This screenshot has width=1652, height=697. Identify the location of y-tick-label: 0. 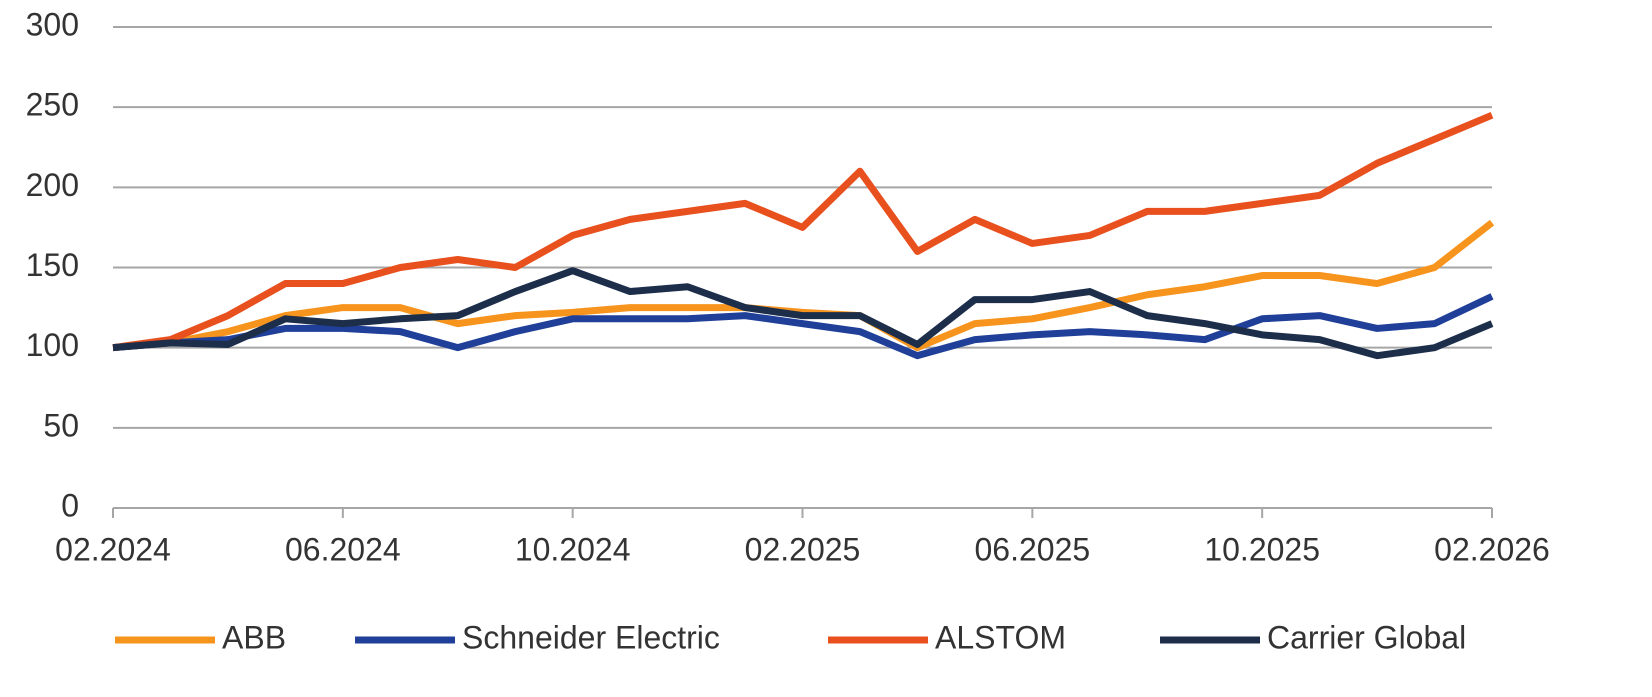
(70, 505).